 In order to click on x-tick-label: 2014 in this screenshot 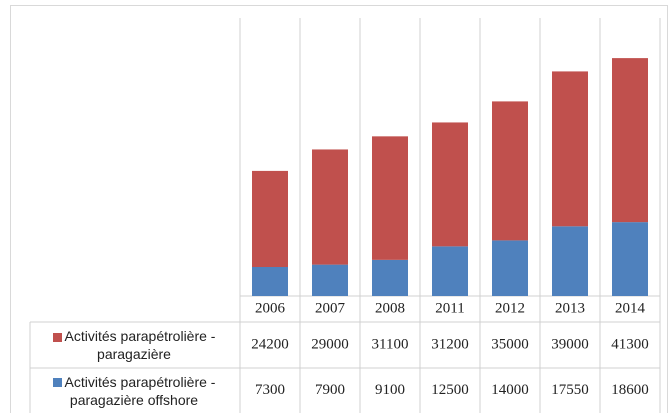, I will do `click(630, 308)`.